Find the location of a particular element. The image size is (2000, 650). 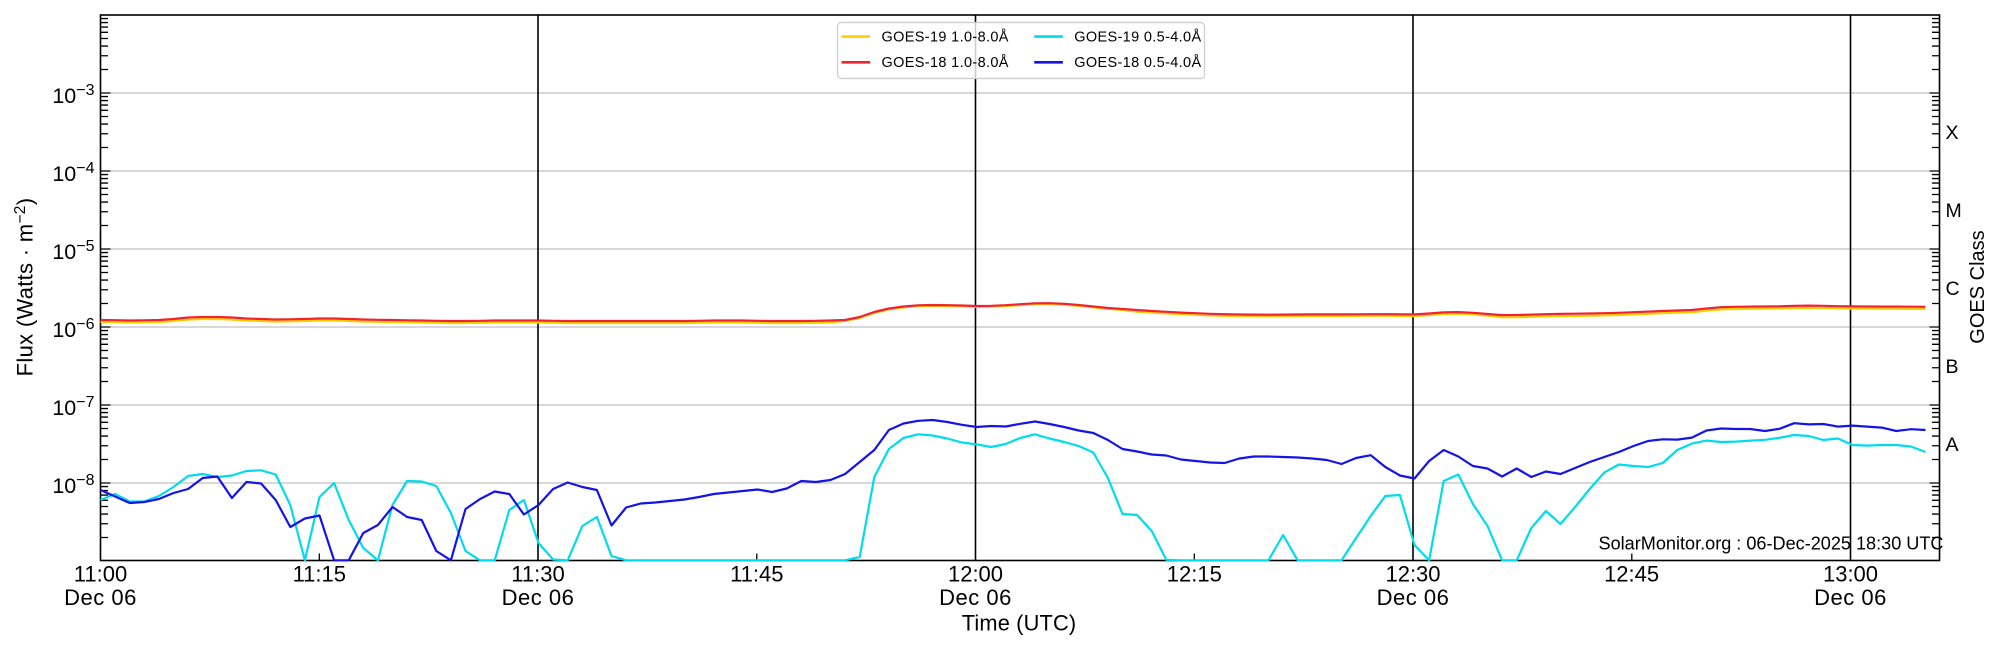

svg-text:SolarMonitor.org : 06-Dec-2025: SolarMonitor.org : 06-Dec-2025 18:30 UTC is located at coordinates (1771, 544).